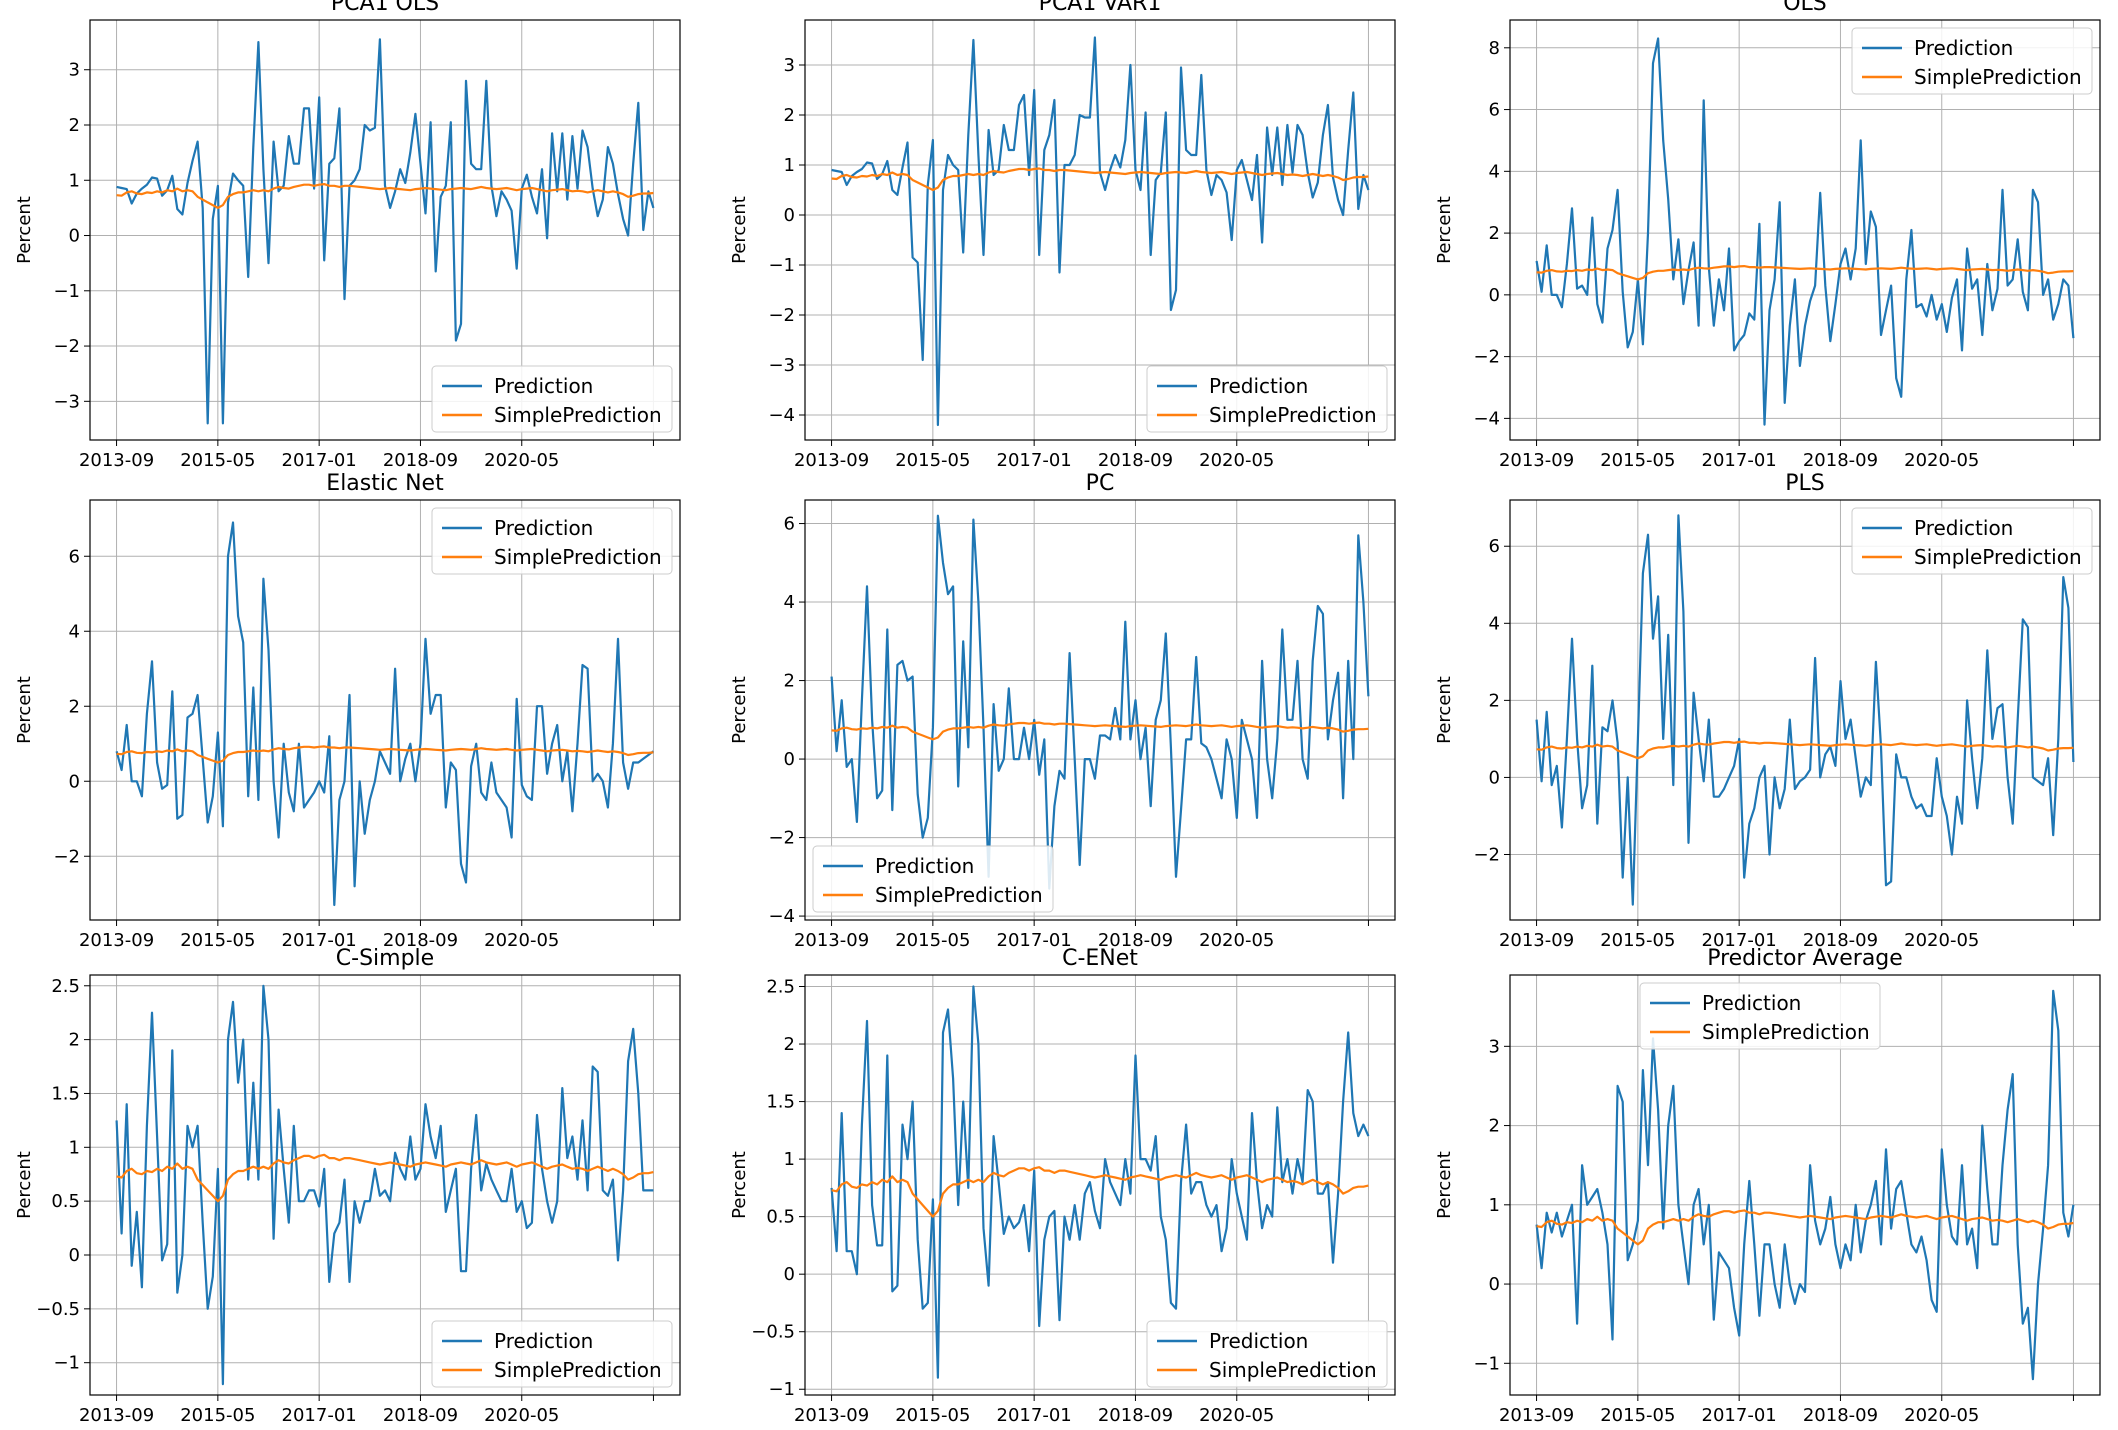 This screenshot has height=1430, width=2118. What do you see at coordinates (385, 8) in the screenshot?
I see `chart-title: PCA1 OLS` at bounding box center [385, 8].